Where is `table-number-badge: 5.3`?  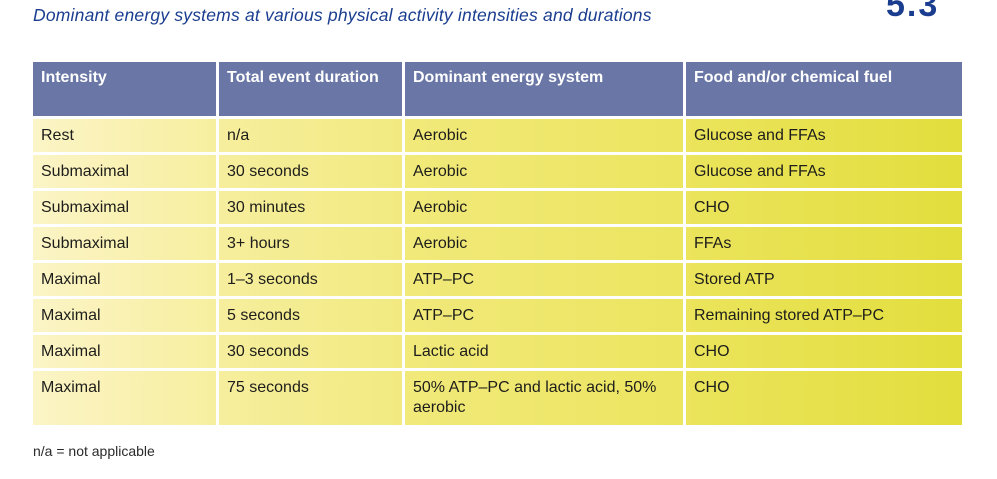
table-number-badge: 5.3 is located at coordinates (913, 12).